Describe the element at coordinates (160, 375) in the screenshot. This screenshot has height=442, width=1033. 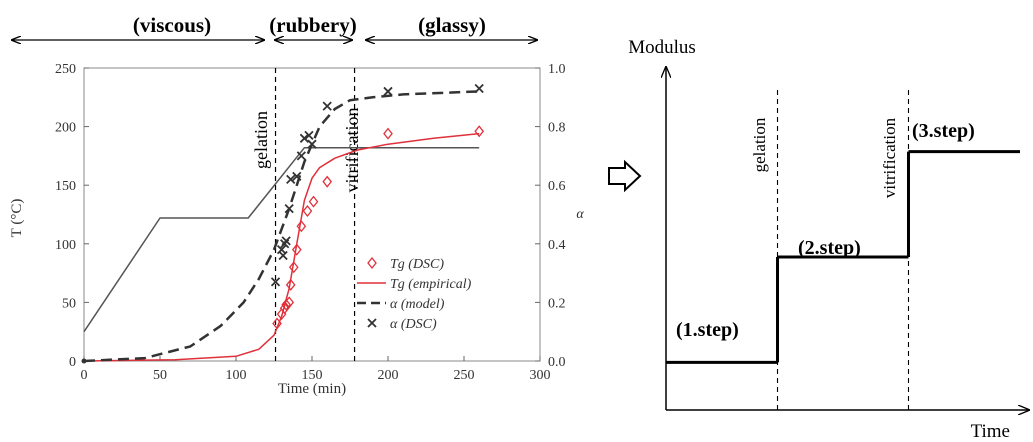
I see `x-tick-label: 50` at that location.